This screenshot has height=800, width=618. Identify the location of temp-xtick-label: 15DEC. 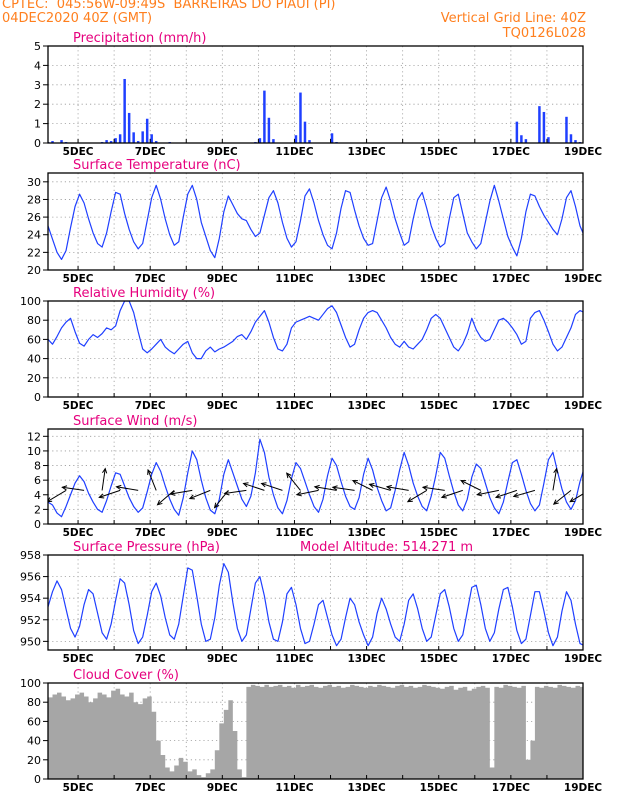
(439, 279).